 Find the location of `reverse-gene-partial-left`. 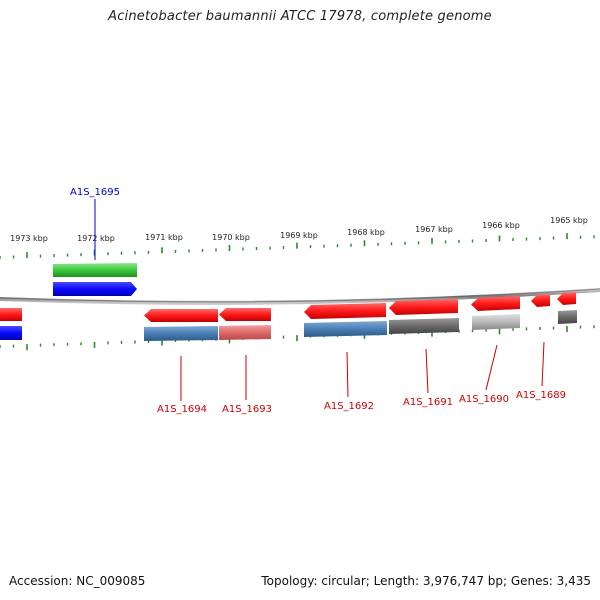

reverse-gene-partial-left is located at coordinates (11, 314).